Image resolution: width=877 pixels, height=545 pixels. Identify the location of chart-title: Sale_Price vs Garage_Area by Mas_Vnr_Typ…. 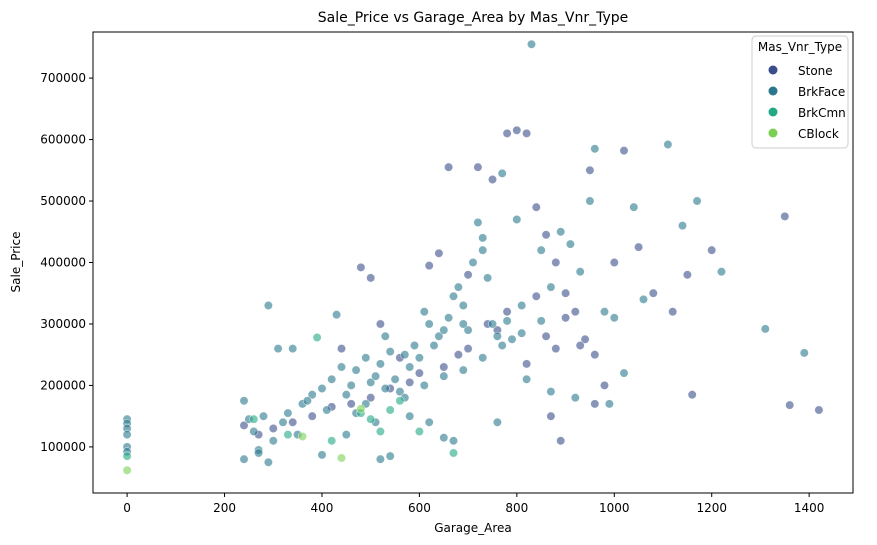
(473, 18).